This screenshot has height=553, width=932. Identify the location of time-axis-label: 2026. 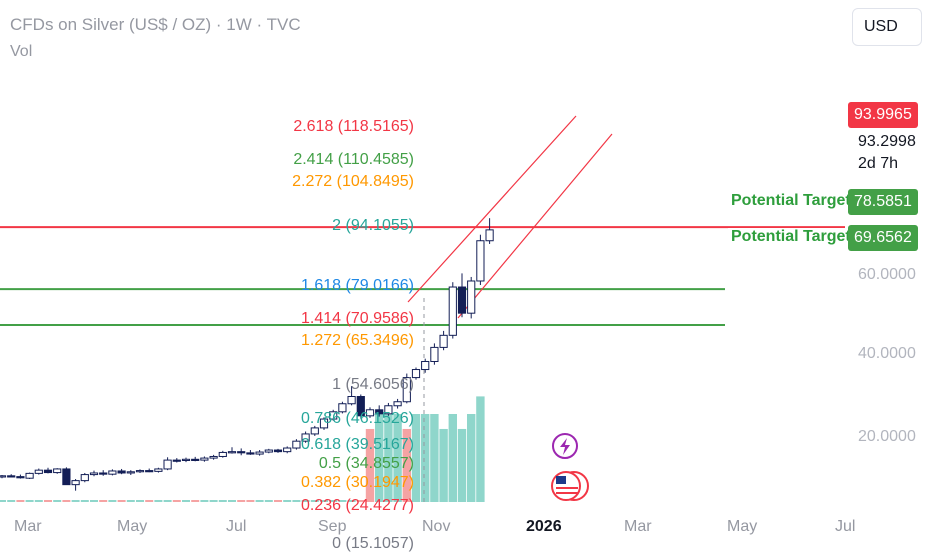
(544, 526).